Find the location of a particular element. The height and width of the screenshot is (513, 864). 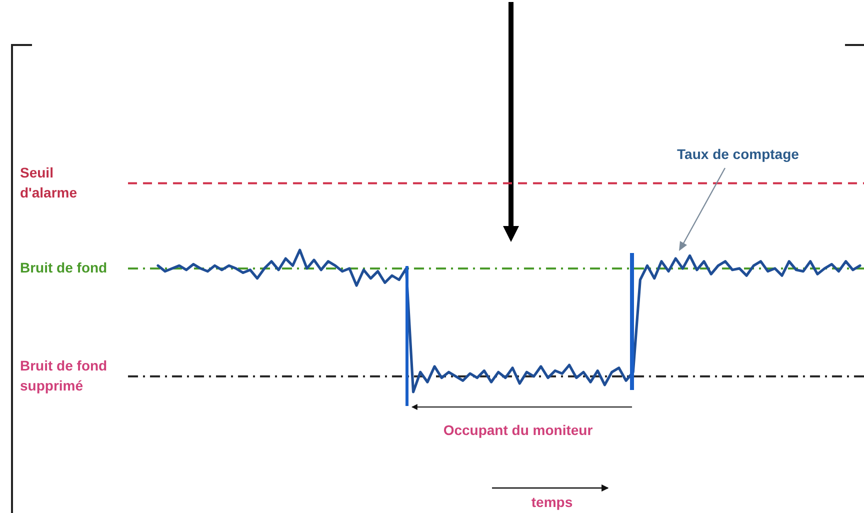

ref-line-label: Bruit de fond is located at coordinates (64, 267).